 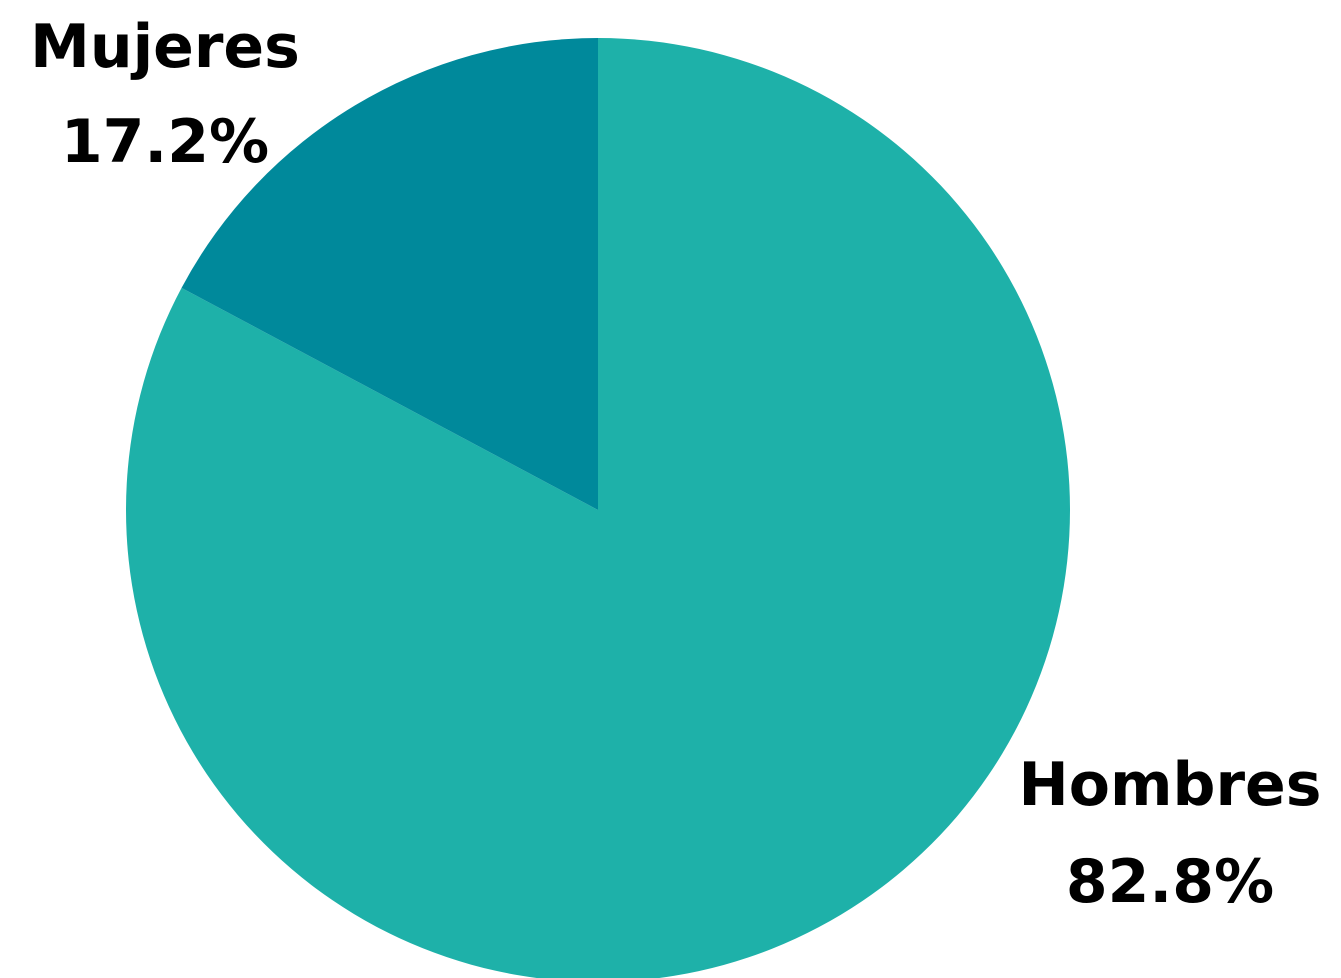 What do you see at coordinates (165, 47) in the screenshot?
I see `slice-label-mujeres-name: Mujeres` at bounding box center [165, 47].